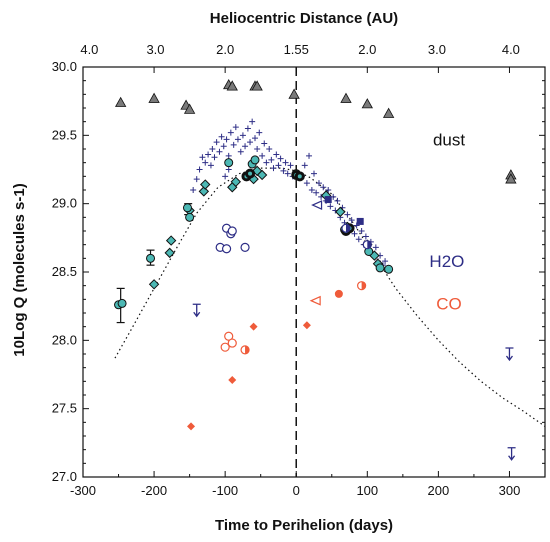 The height and width of the screenshot is (542, 550). Describe the element at coordinates (89, 49) in the screenshot. I see `top-tick-label: 4.0` at that location.